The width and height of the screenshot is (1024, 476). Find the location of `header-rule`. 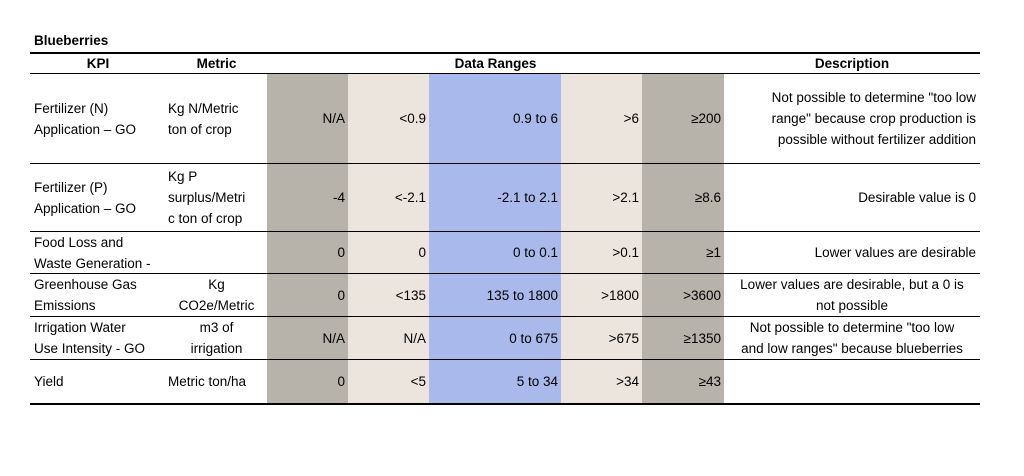

header-rule is located at coordinates (505, 73).